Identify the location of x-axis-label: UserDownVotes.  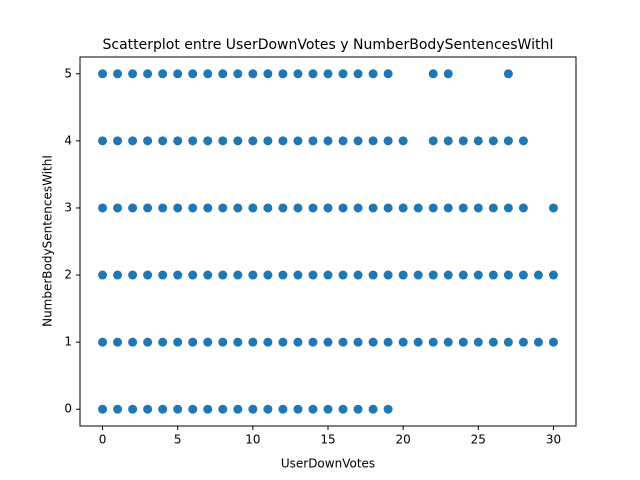
(328, 464).